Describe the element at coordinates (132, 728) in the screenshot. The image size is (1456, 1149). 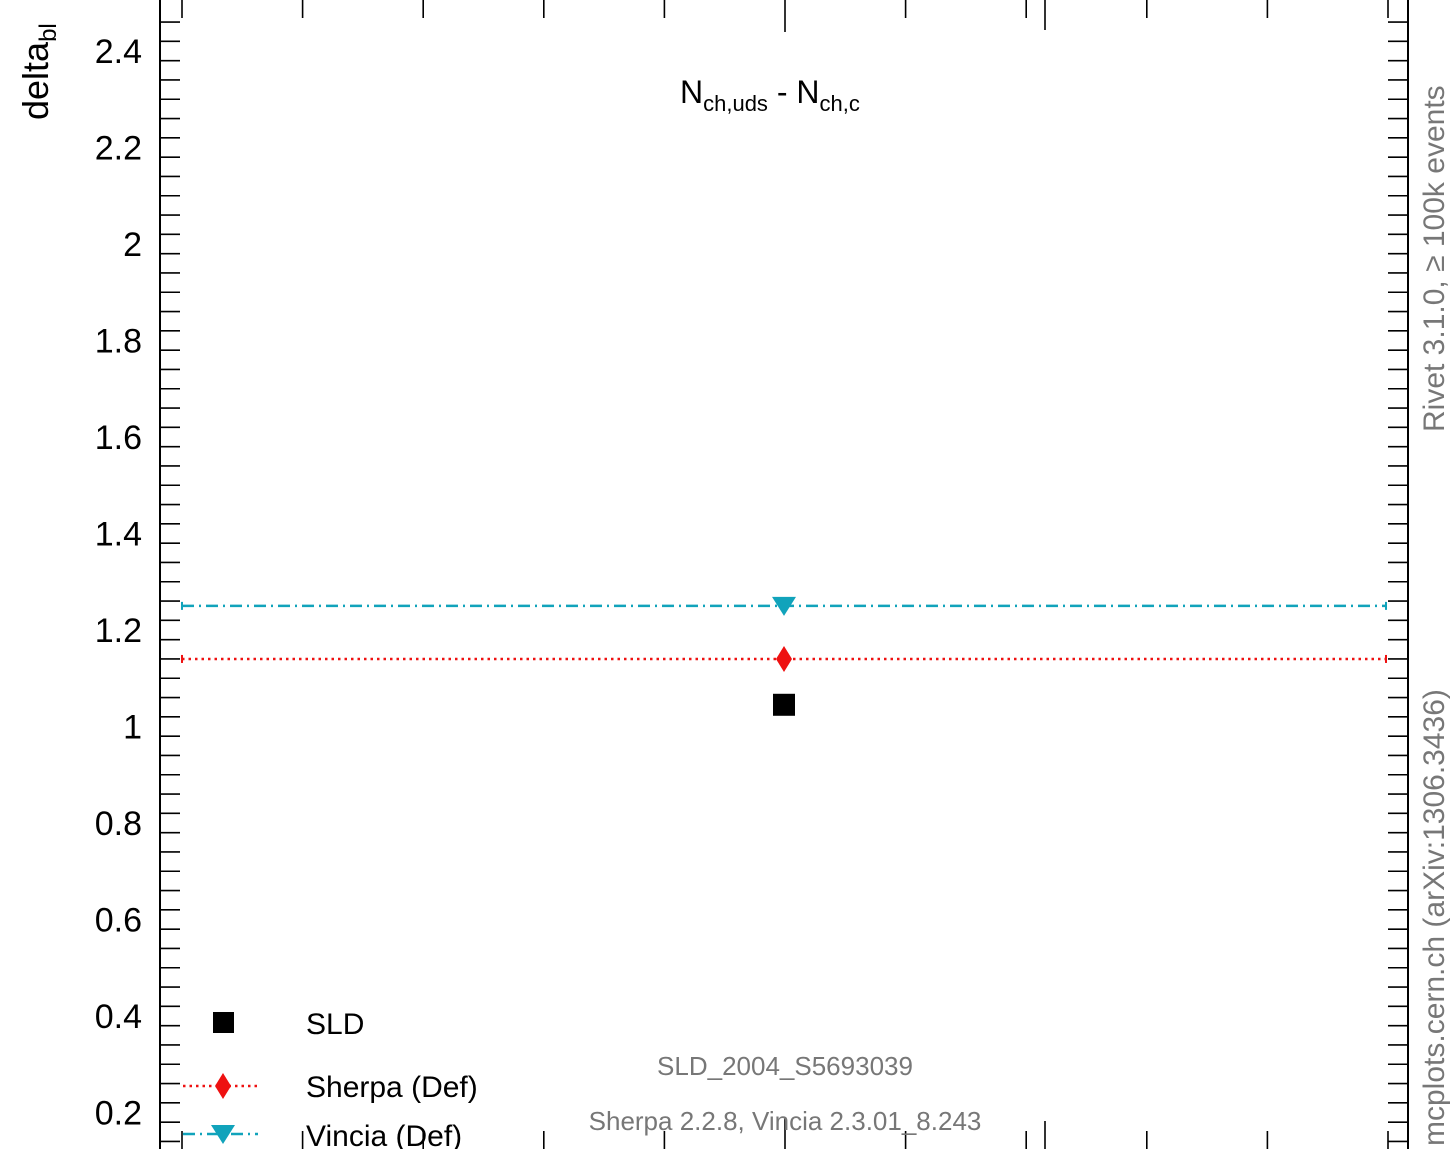
I see `y-tick-label: 1` at that location.